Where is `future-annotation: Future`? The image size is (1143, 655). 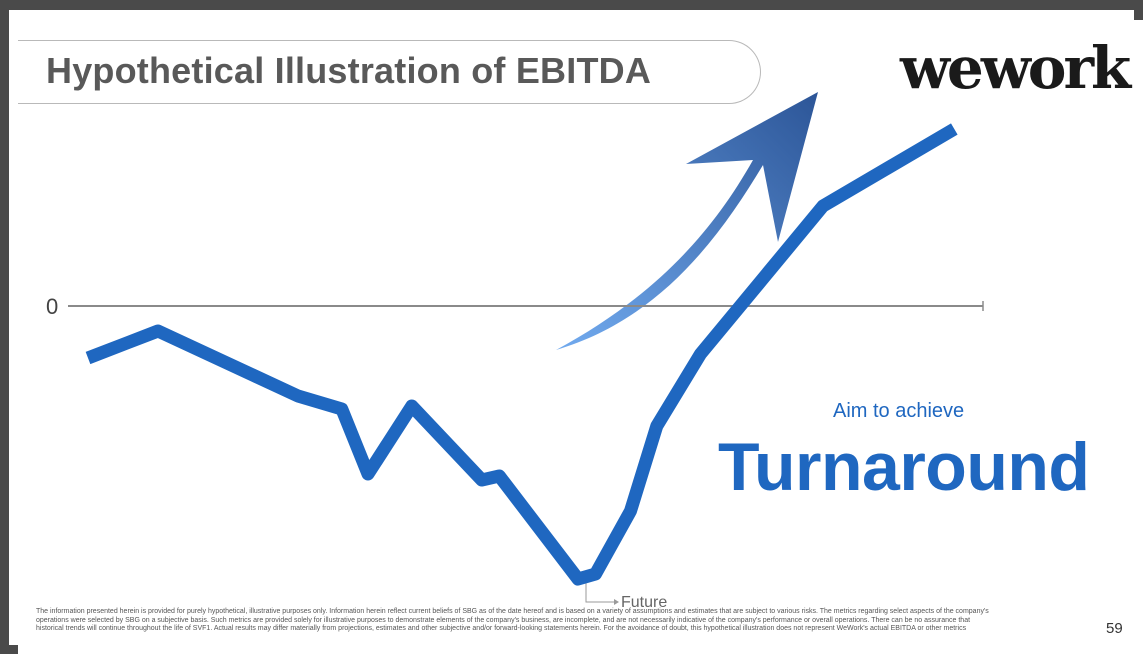 future-annotation: Future is located at coordinates (644, 602).